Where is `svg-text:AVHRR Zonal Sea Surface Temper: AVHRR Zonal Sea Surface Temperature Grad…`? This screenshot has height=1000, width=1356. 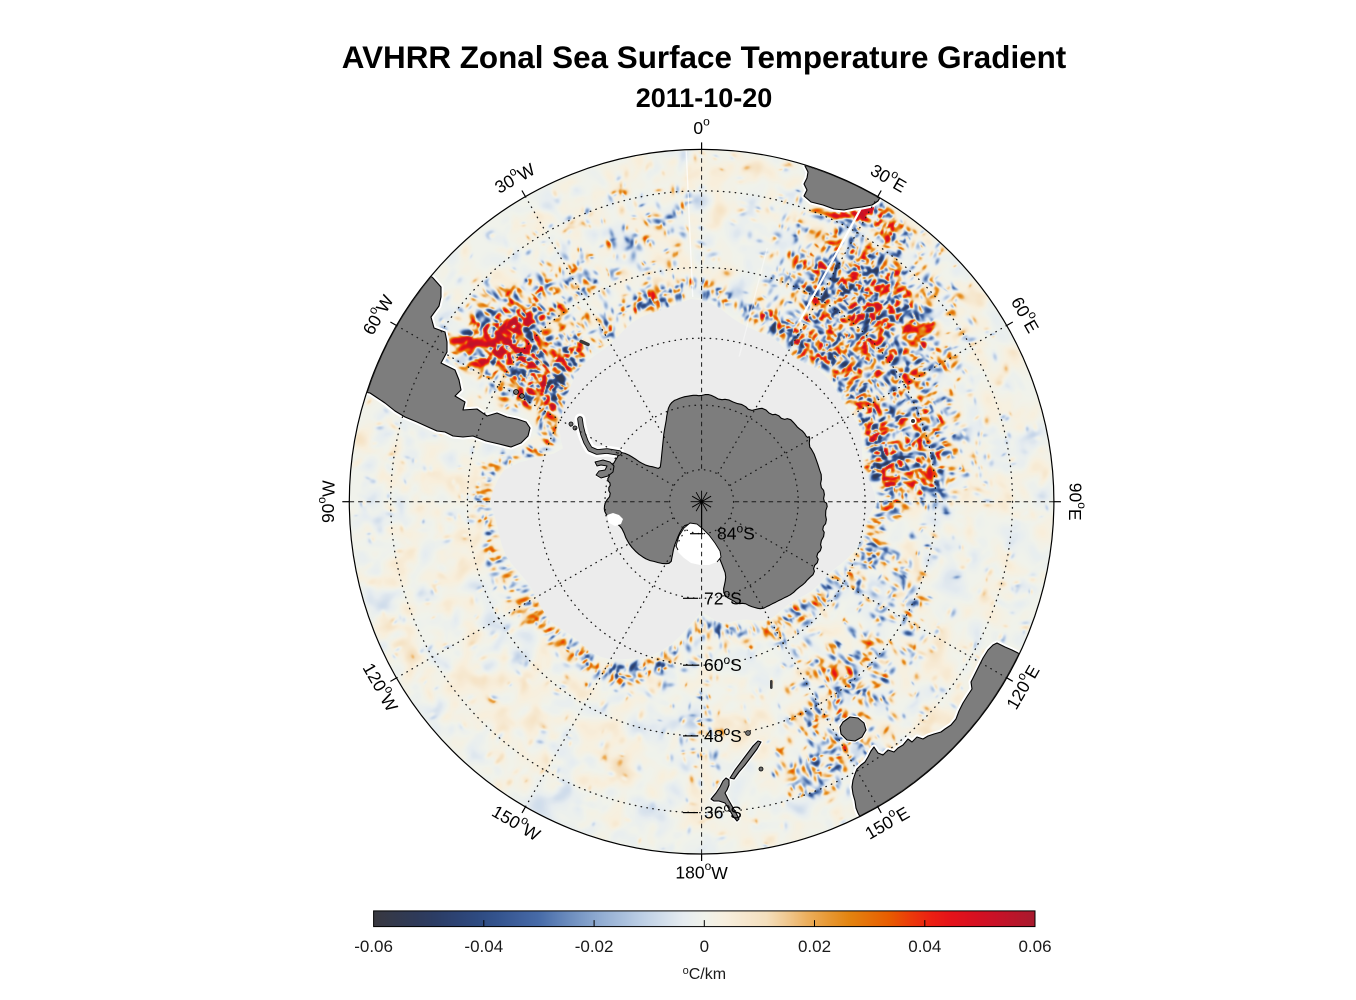
svg-text:AVHRR Zonal Sea Surface Temper: AVHRR Zonal Sea Surface Temperature Grad… is located at coordinates (704, 57).